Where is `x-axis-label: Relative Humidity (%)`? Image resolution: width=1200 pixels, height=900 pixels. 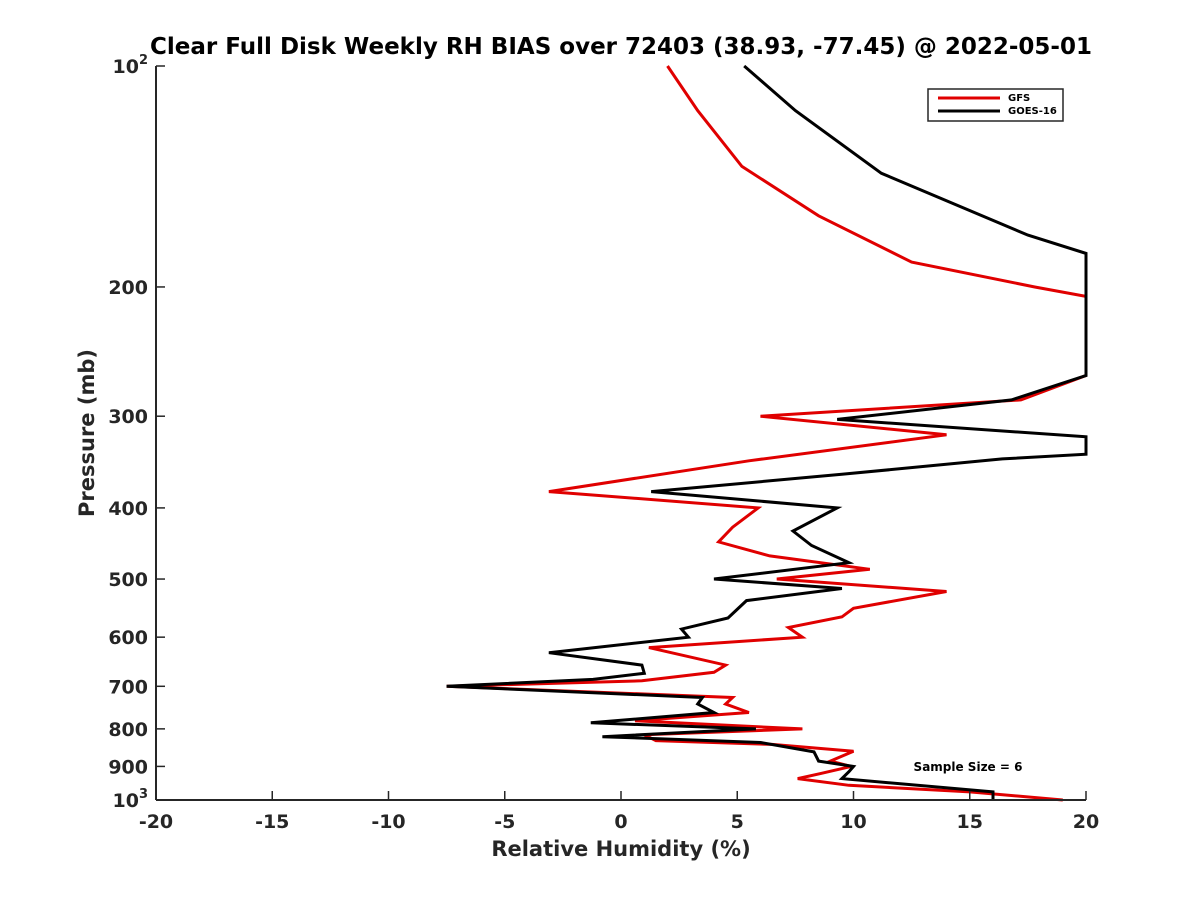 x-axis-label: Relative Humidity (%) is located at coordinates (620, 849).